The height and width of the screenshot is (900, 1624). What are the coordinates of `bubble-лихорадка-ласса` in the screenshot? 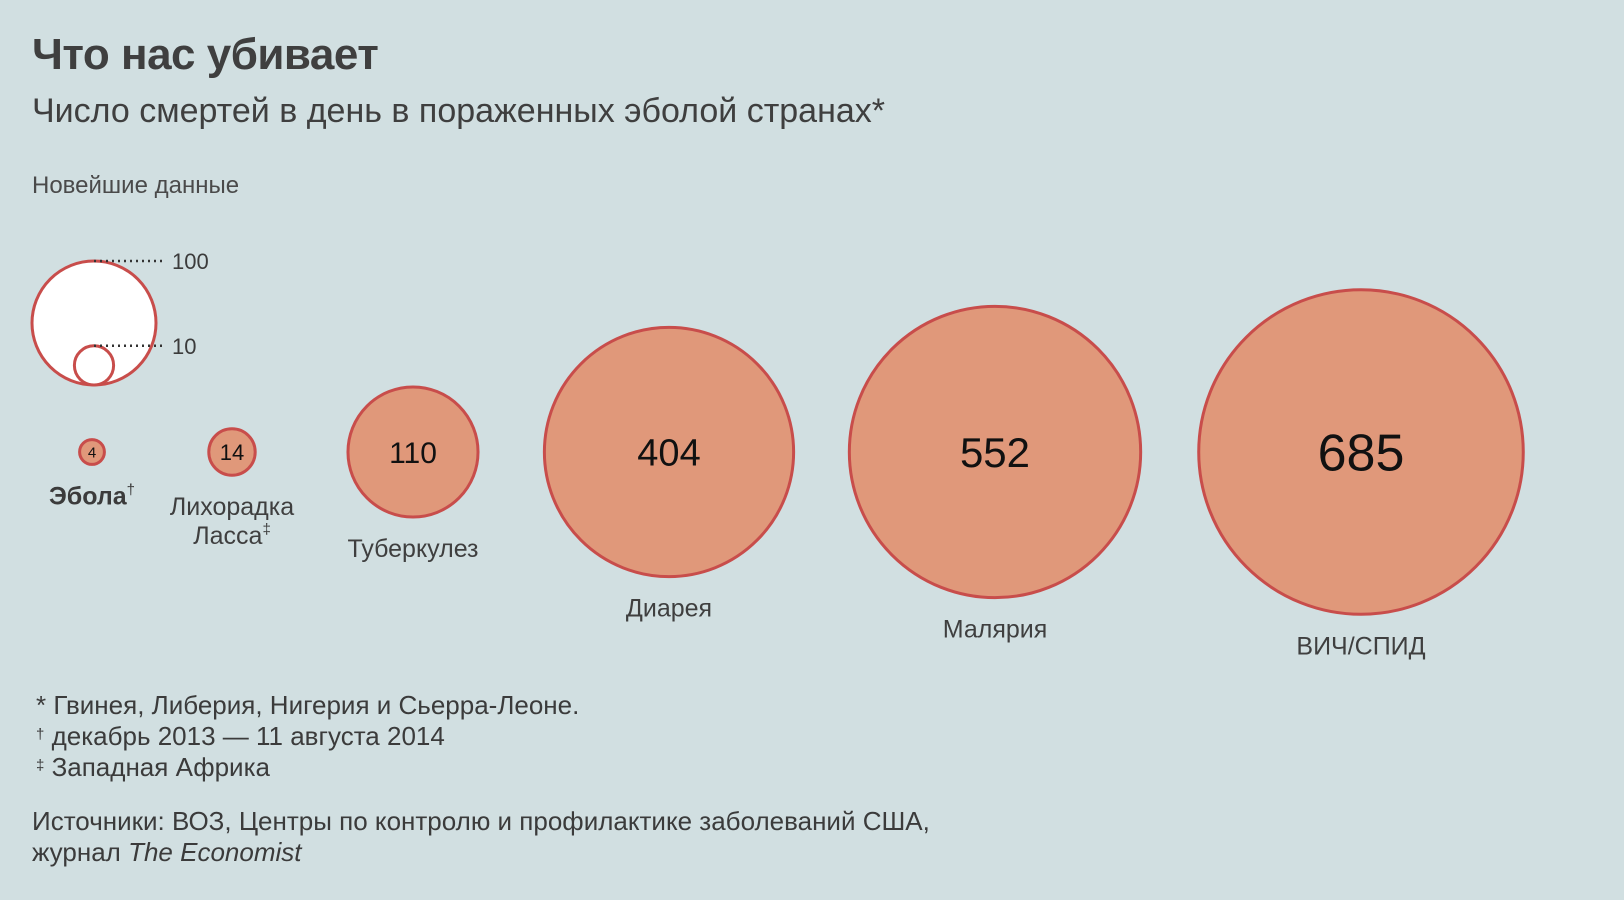 It's located at (232, 452).